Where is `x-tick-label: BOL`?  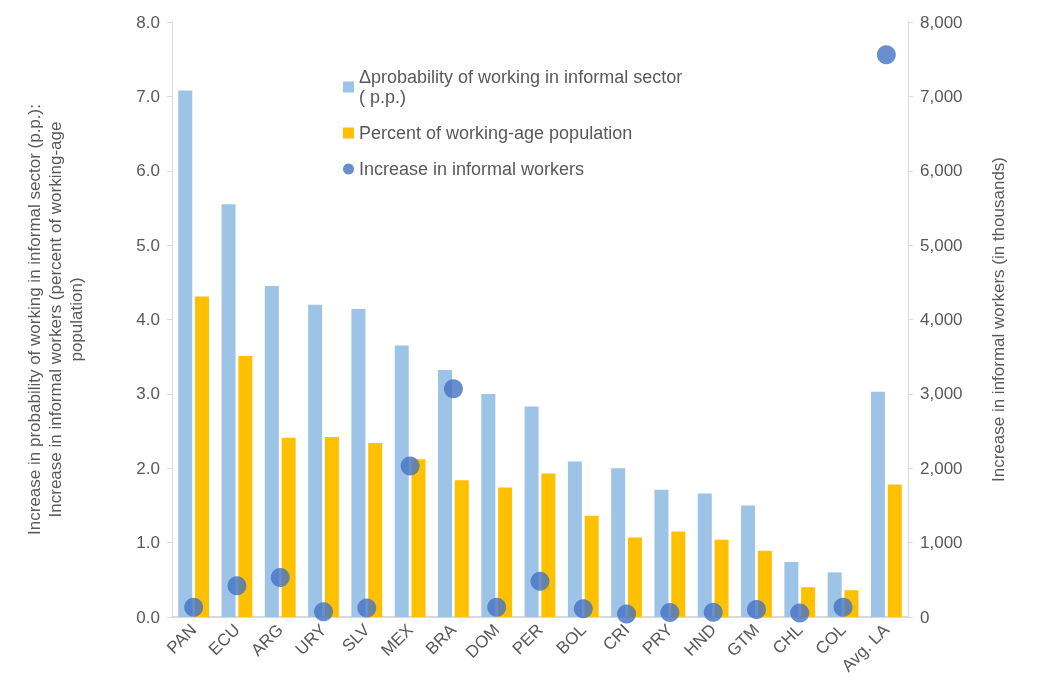 x-tick-label: BOL is located at coordinates (571, 639).